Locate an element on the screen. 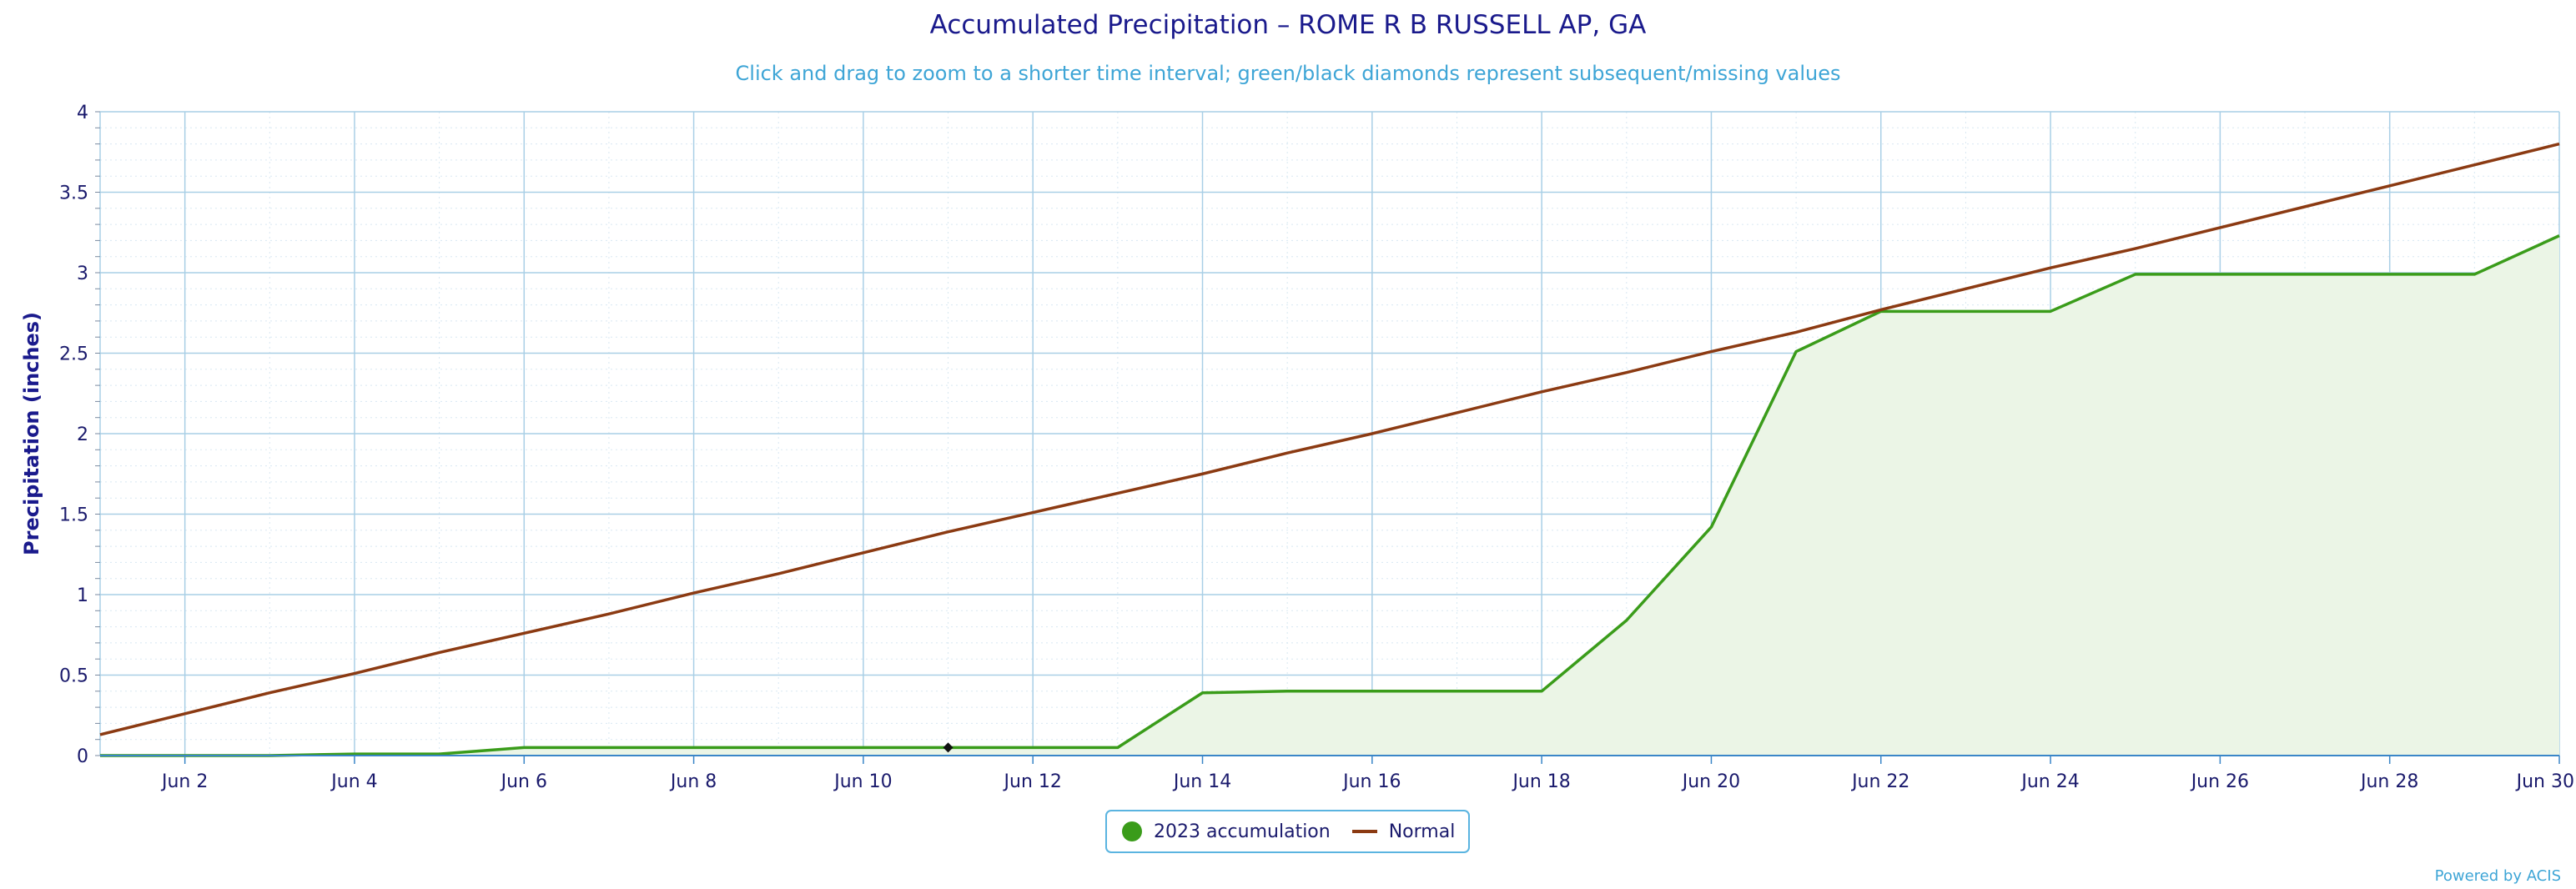 Image resolution: width=2576 pixels, height=889 pixels. x-tick-label: Jun 4 is located at coordinates (353, 781).